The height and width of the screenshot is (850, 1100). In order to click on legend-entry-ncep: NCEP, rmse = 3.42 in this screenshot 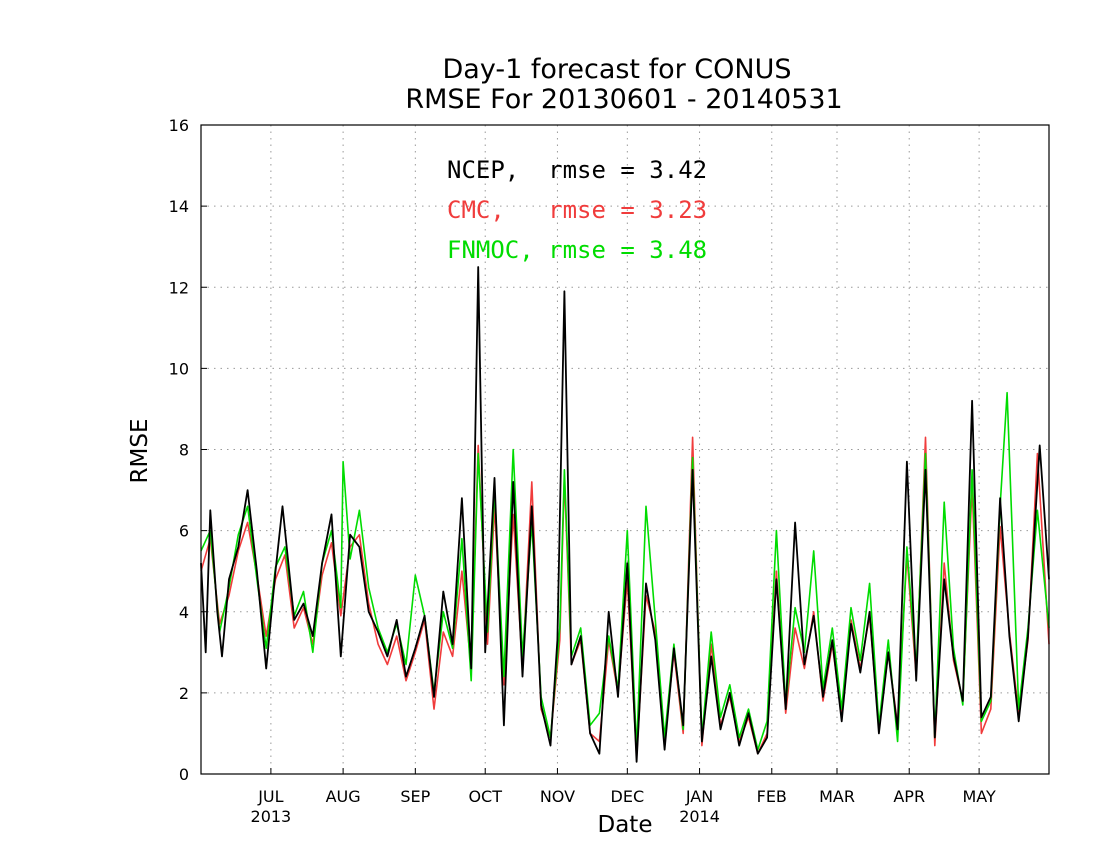, I will do `click(577, 170)`.